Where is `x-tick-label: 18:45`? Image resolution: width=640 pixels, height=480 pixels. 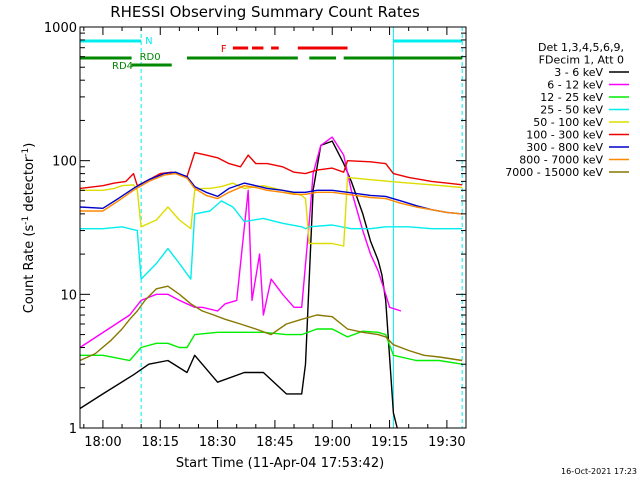
x-tick-label: 18:45 is located at coordinates (274, 442).